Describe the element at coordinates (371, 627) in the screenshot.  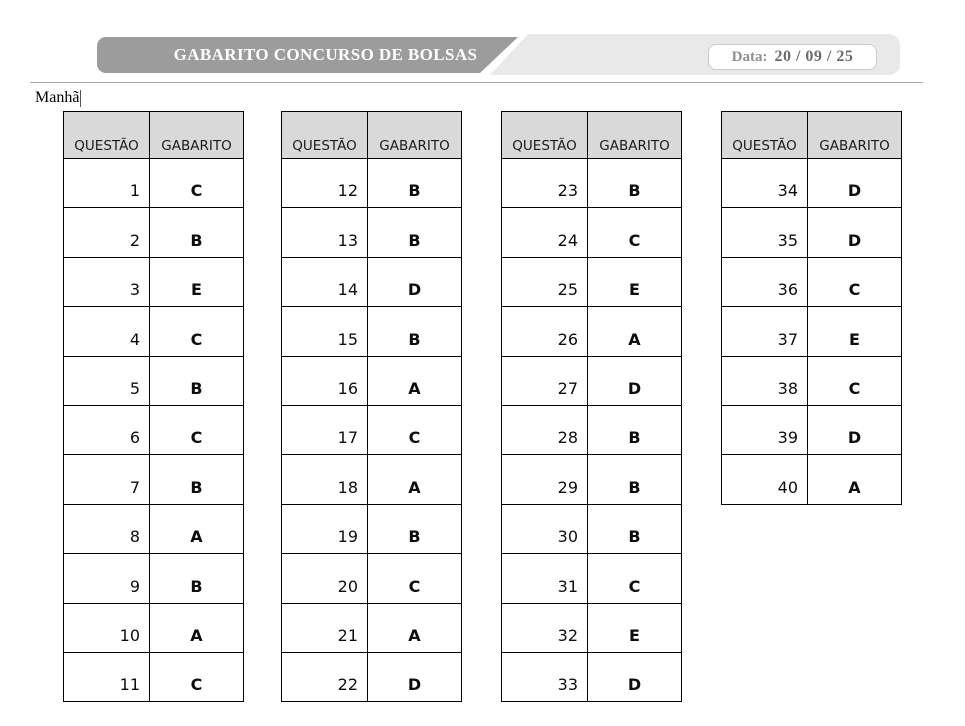
I see `table-row: 21 A` at that location.